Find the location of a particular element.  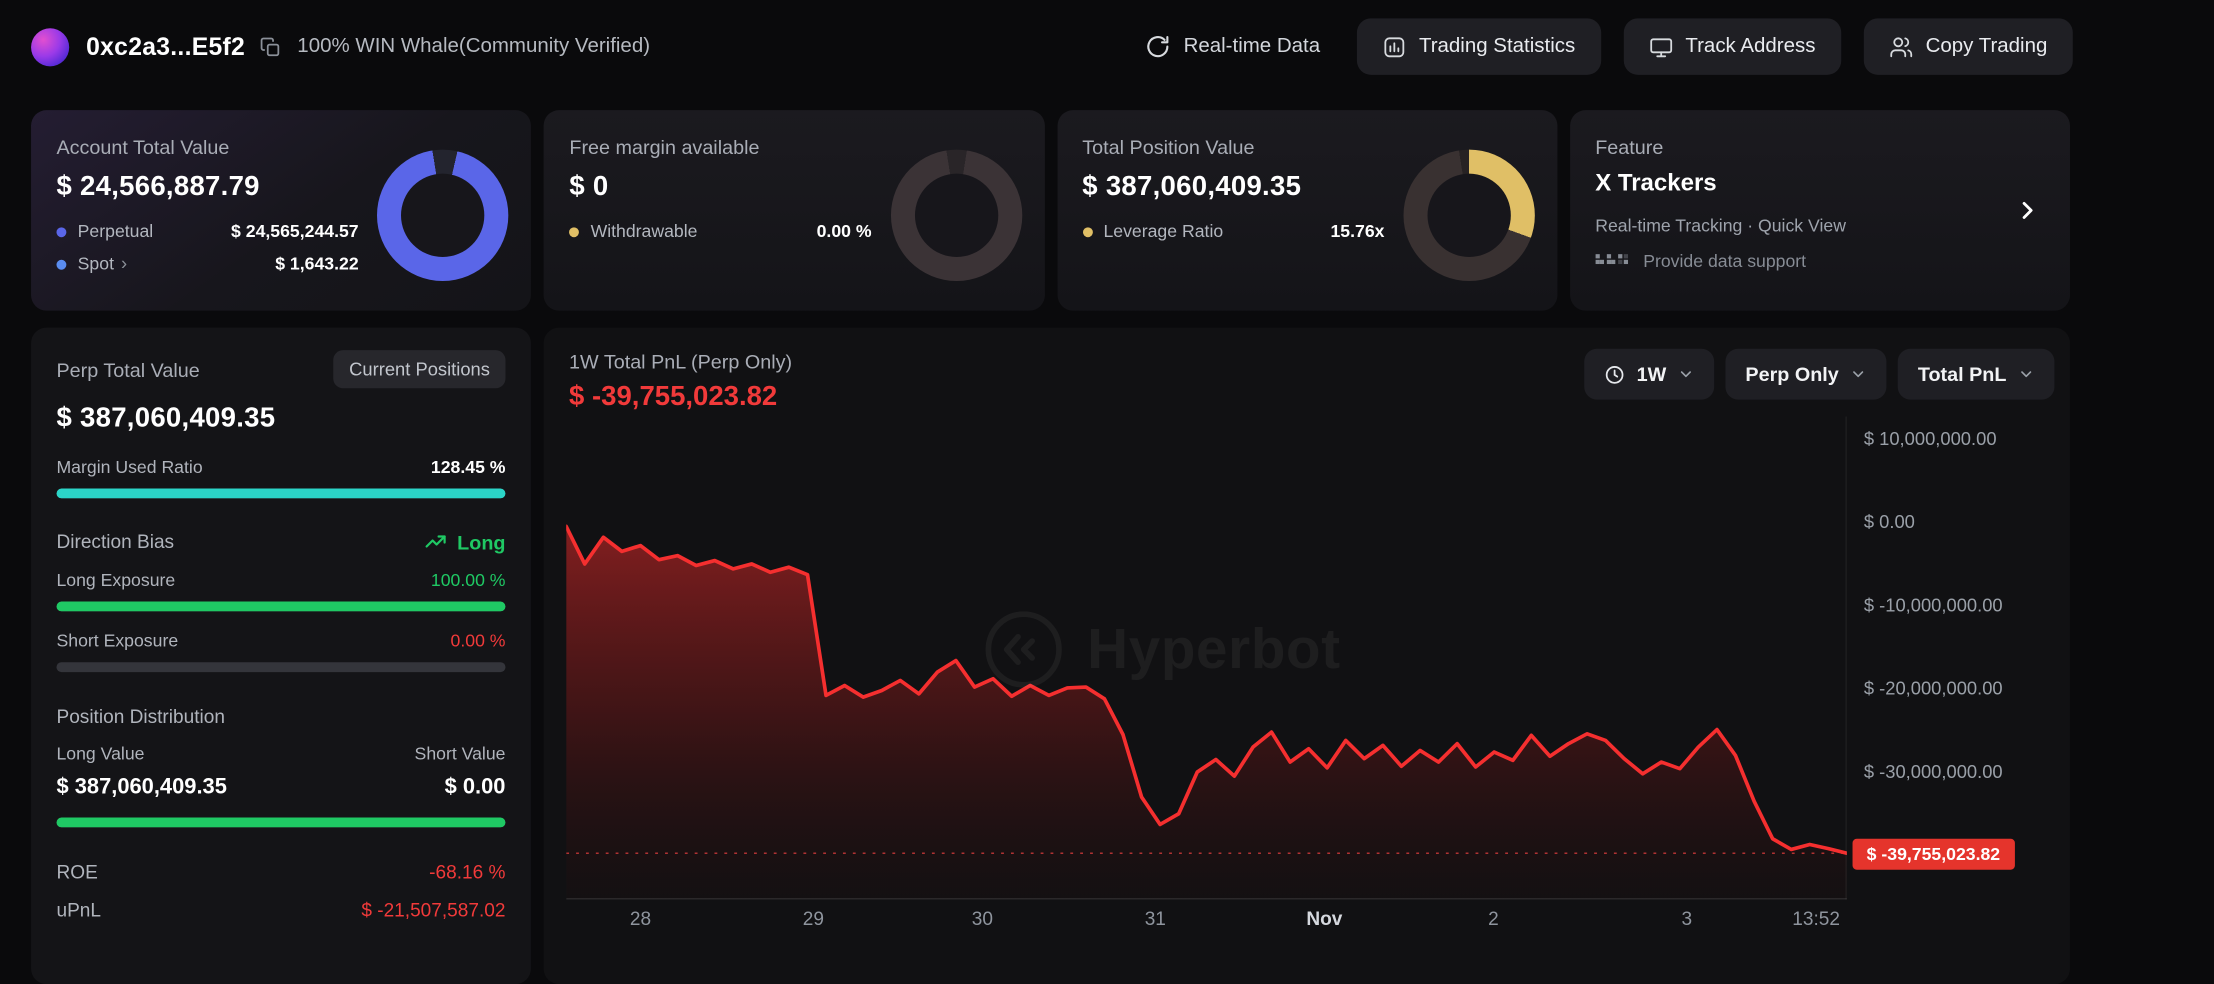

metric-select: Total PnL is located at coordinates (1976, 374).